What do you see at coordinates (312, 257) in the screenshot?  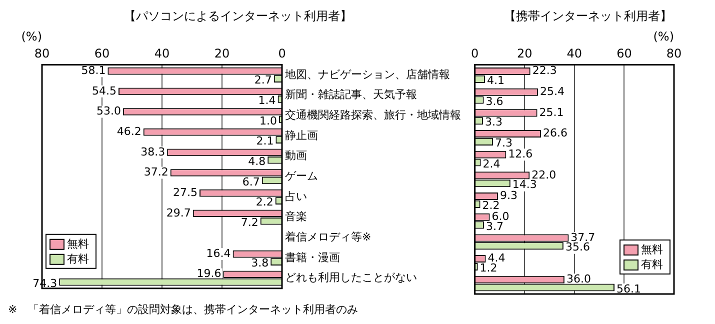 I see `y-tick-label: 書籍・漫画` at bounding box center [312, 257].